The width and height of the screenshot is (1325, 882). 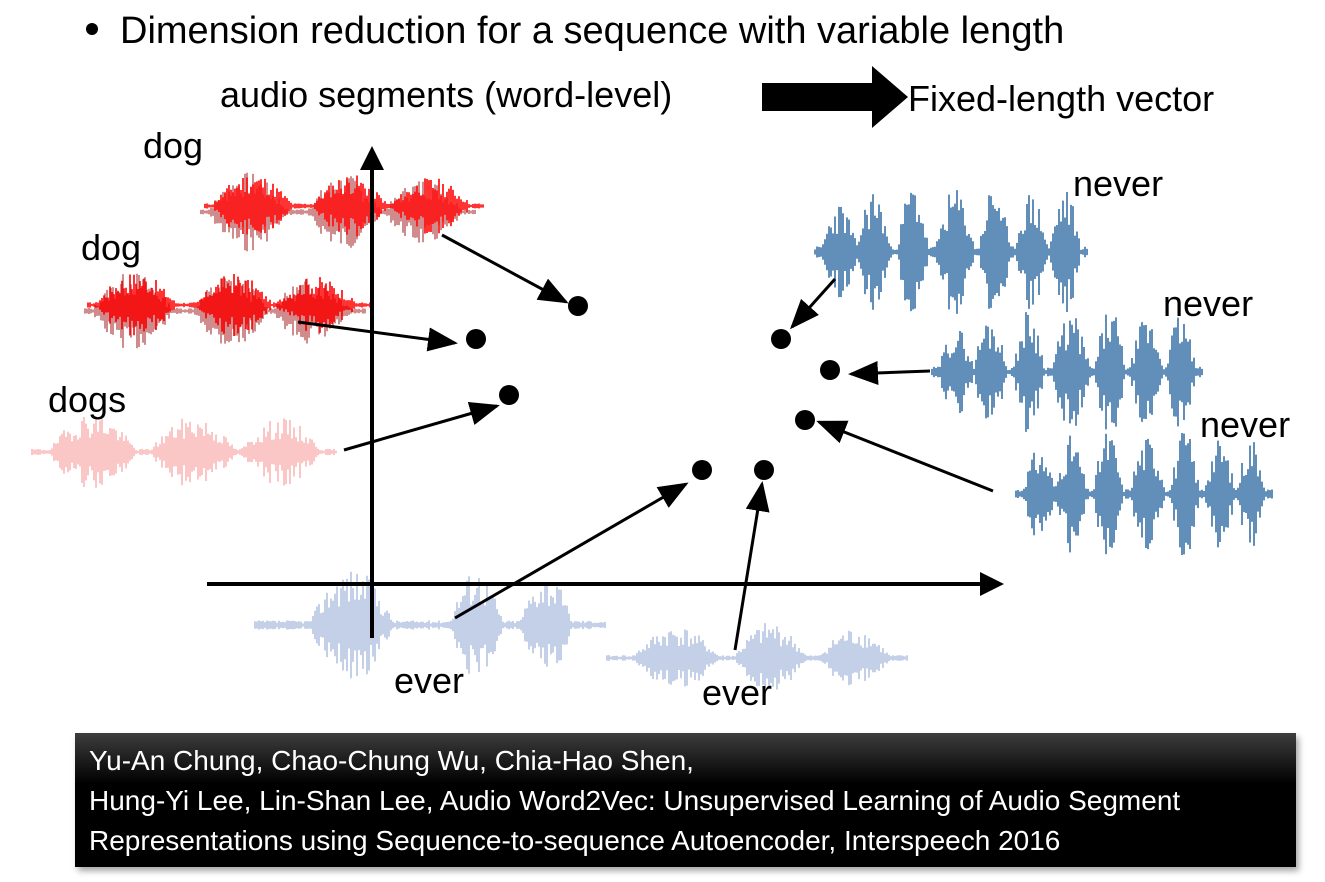 I want to click on label-dog-1: dog, so click(x=173, y=145).